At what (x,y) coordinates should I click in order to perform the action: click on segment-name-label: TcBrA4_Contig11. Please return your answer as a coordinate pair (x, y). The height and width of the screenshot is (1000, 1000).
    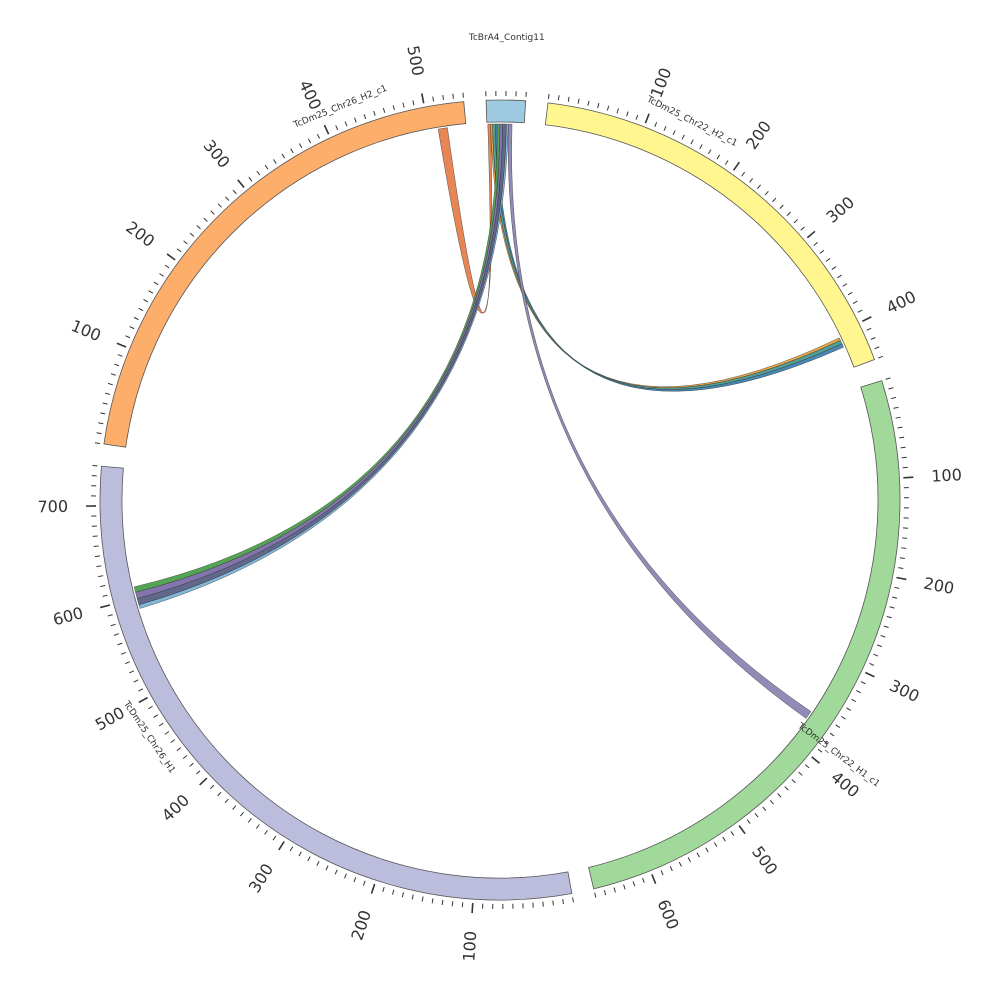
    Looking at the image, I should click on (506, 38).